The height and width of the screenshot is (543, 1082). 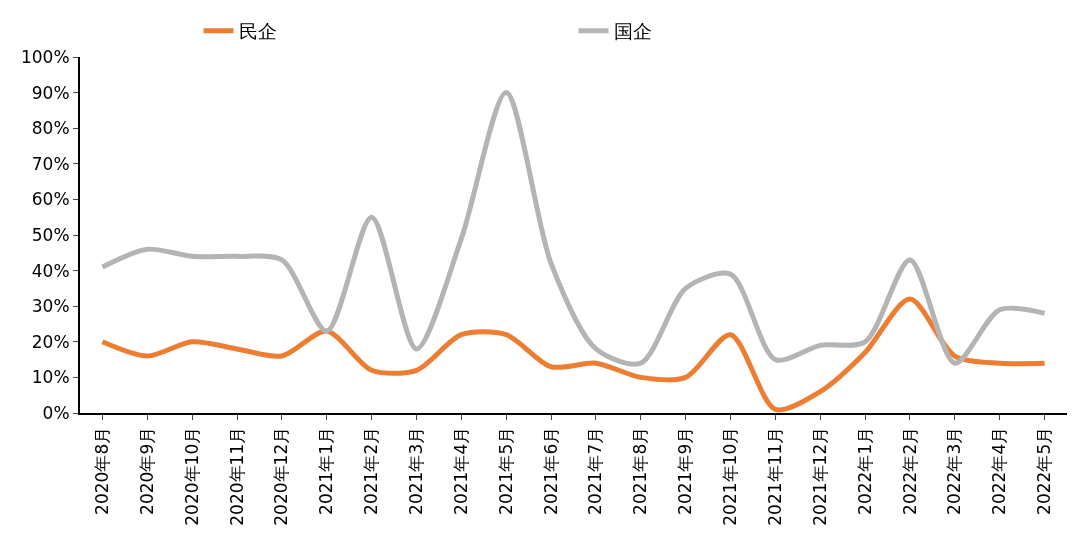 I want to click on x-tick-label: 2020年12月, so click(x=281, y=476).